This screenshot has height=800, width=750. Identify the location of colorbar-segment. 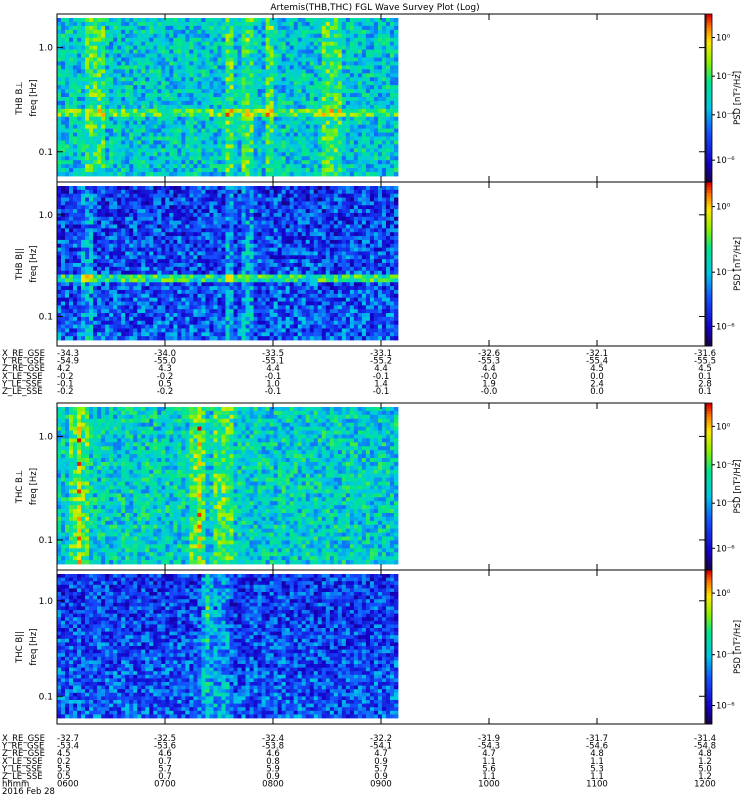
(709, 167).